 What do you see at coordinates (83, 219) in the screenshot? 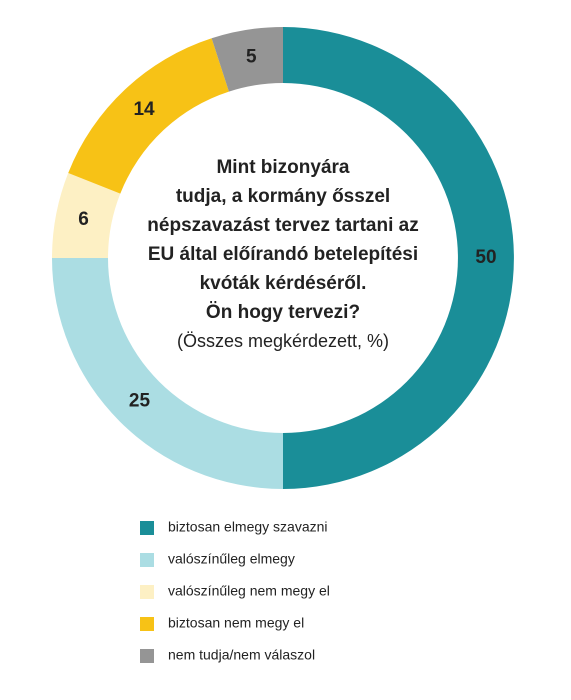
I see `value-label: 6` at bounding box center [83, 219].